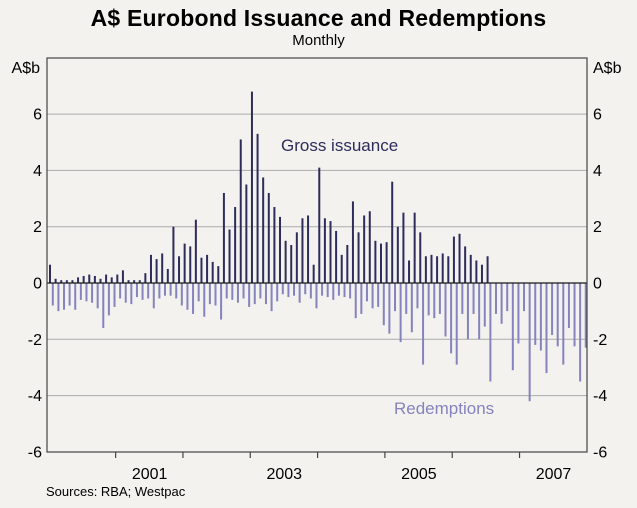 The height and width of the screenshot is (508, 637). I want to click on x-axis-year-label: 2007, so click(554, 474).